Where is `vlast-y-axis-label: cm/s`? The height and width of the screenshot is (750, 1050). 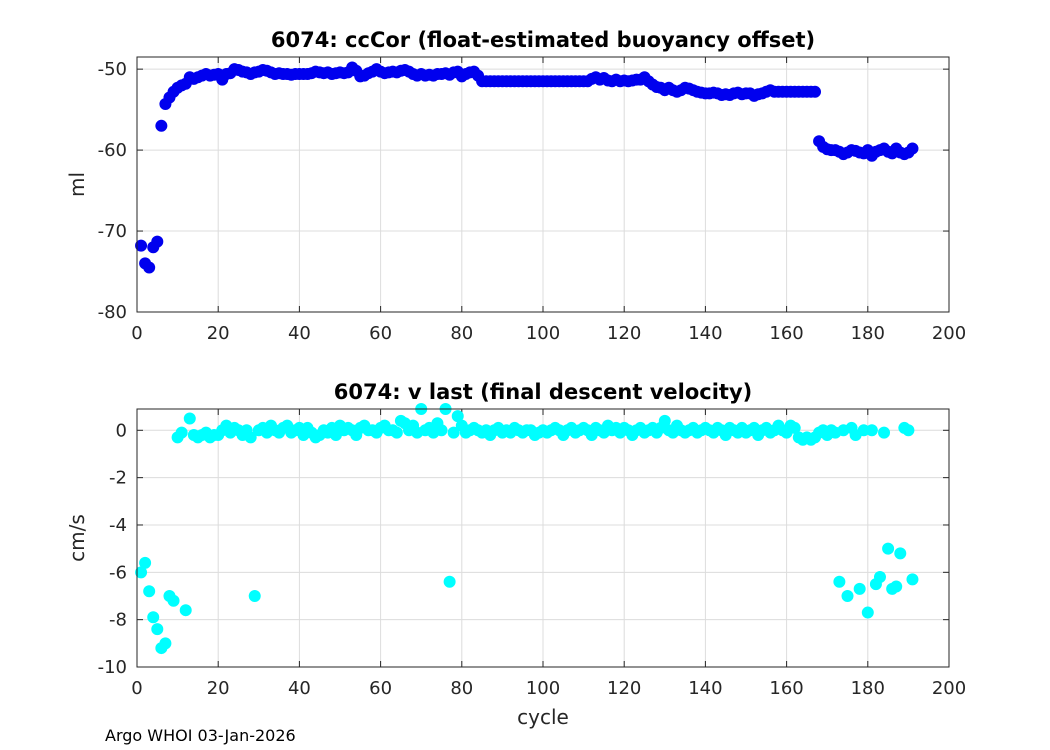
vlast-y-axis-label: cm/s is located at coordinates (77, 538).